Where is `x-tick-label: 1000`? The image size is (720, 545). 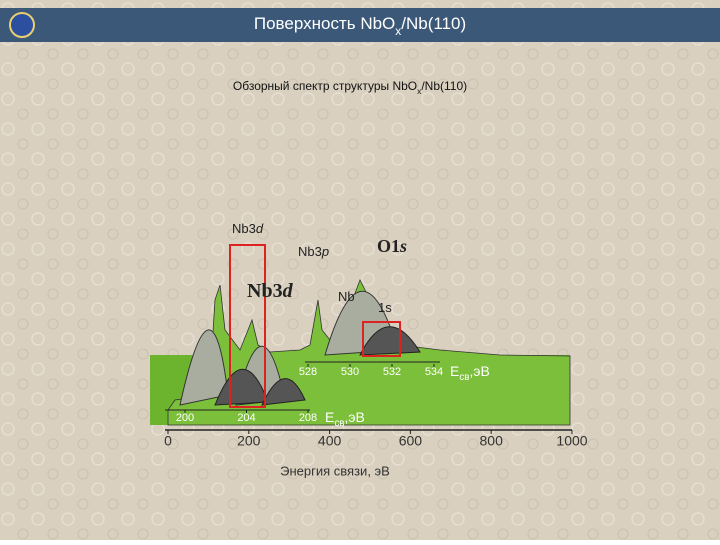
x-tick-label: 1000 is located at coordinates (571, 441).